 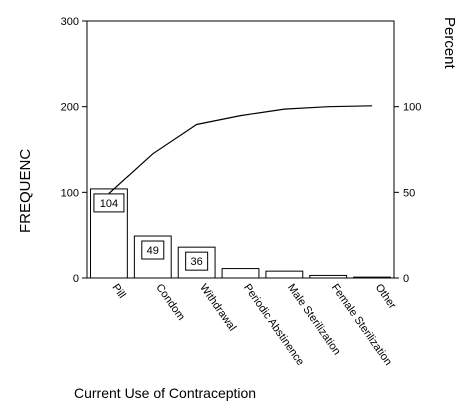 I want to click on bar-periodic-abstinence, so click(x=240, y=273).